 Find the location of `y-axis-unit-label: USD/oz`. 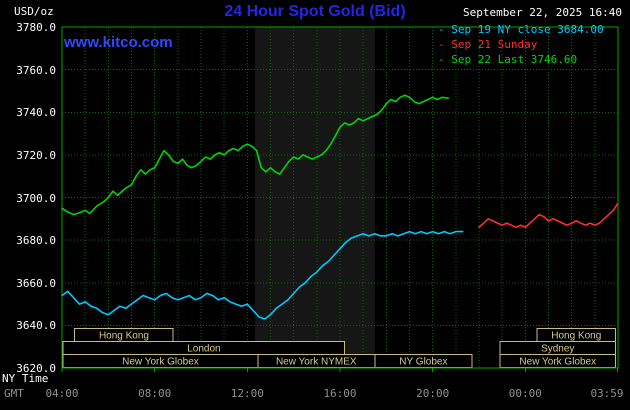

y-axis-unit-label: USD/oz is located at coordinates (34, 11).